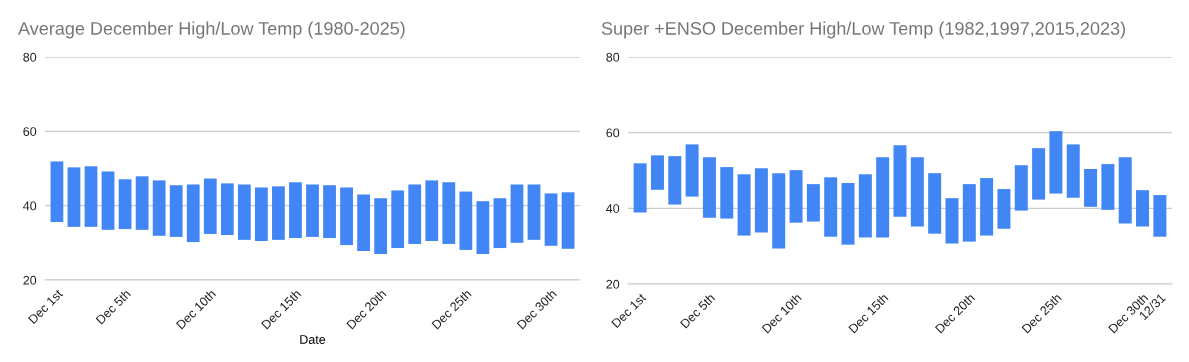  I want to click on chart-title: Average December High/Low Temp (1980-2025), so click(211, 30).